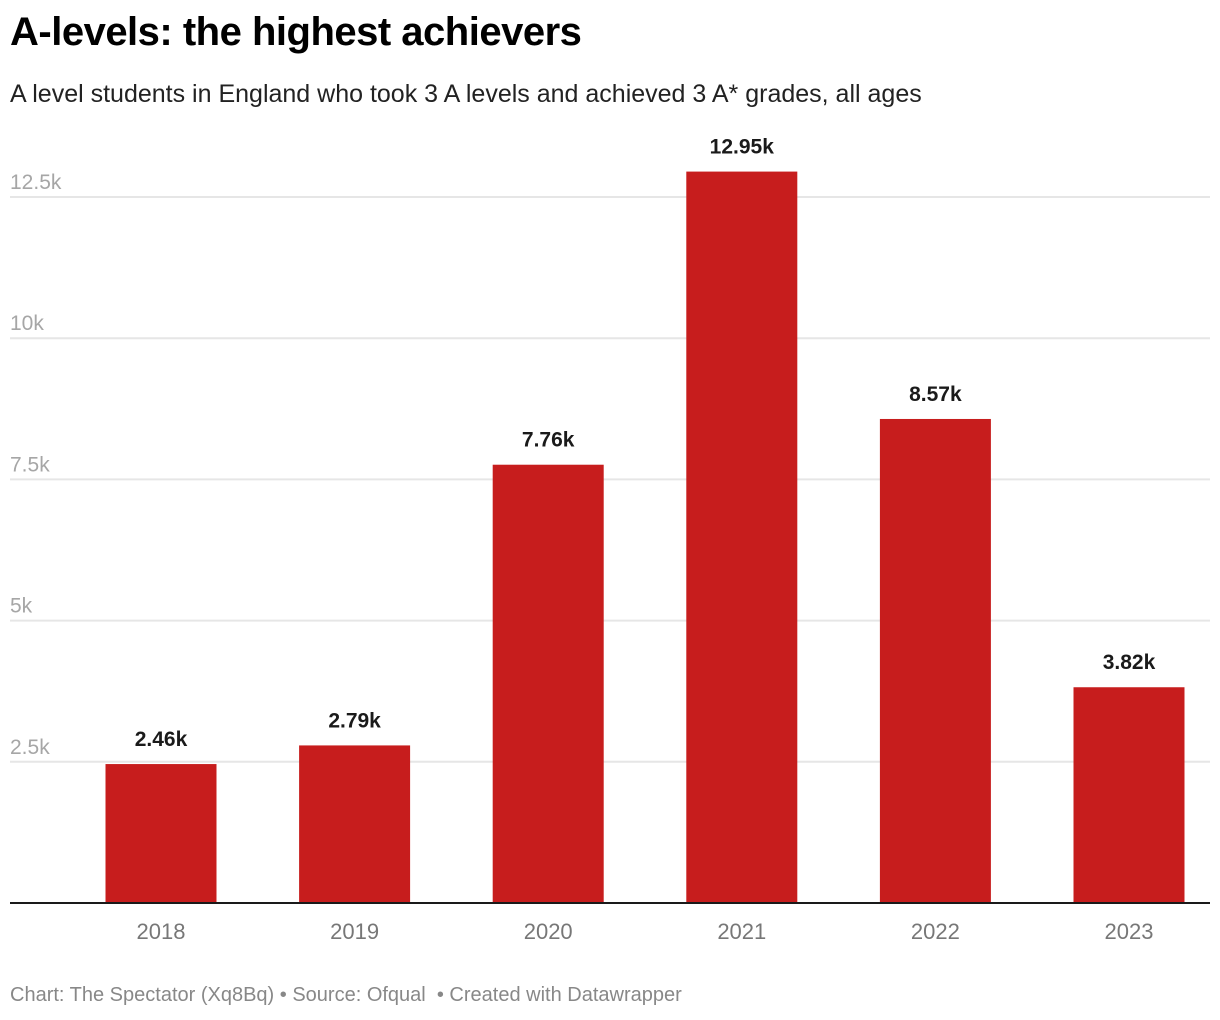  Describe the element at coordinates (741, 931) in the screenshot. I see `x-tick-label: 2021` at that location.